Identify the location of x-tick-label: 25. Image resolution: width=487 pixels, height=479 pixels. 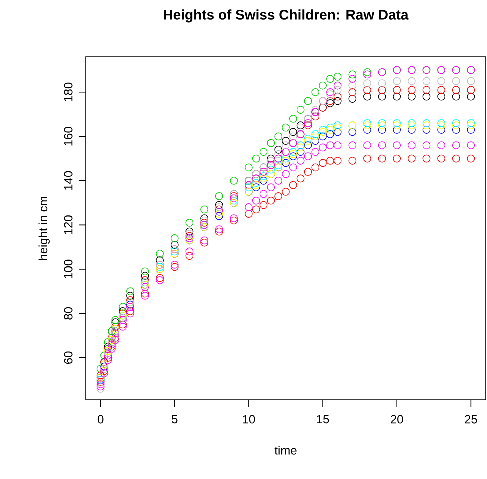
(471, 419).